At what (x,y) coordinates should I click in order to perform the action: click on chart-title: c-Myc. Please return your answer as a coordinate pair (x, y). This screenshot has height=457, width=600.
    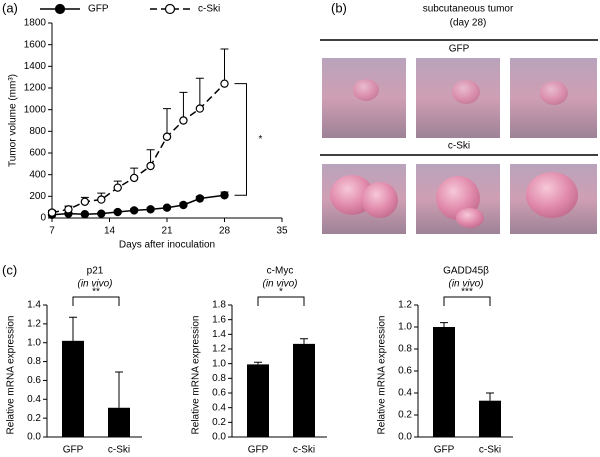
    Looking at the image, I should click on (280, 271).